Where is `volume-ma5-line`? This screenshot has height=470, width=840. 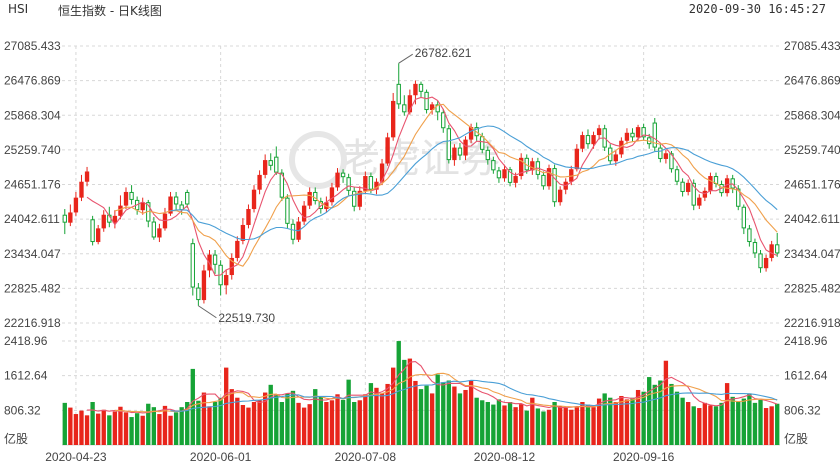 volume-ma5-line is located at coordinates (432, 387).